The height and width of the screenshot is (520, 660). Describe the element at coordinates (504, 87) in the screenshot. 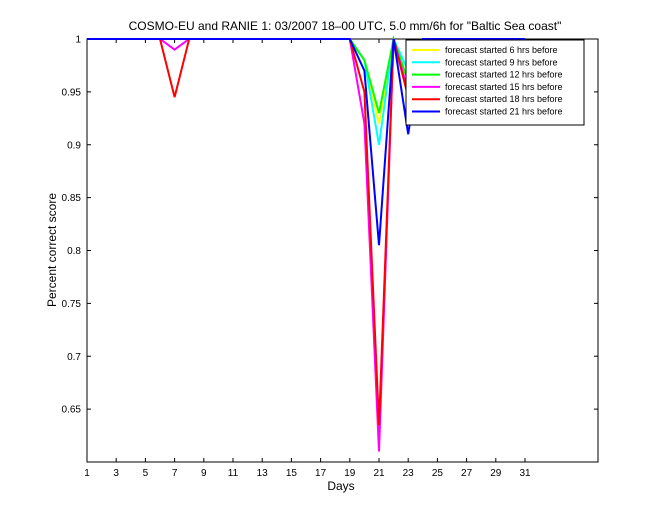

I see `legend-label: forecast started 15 hrs before` at that location.